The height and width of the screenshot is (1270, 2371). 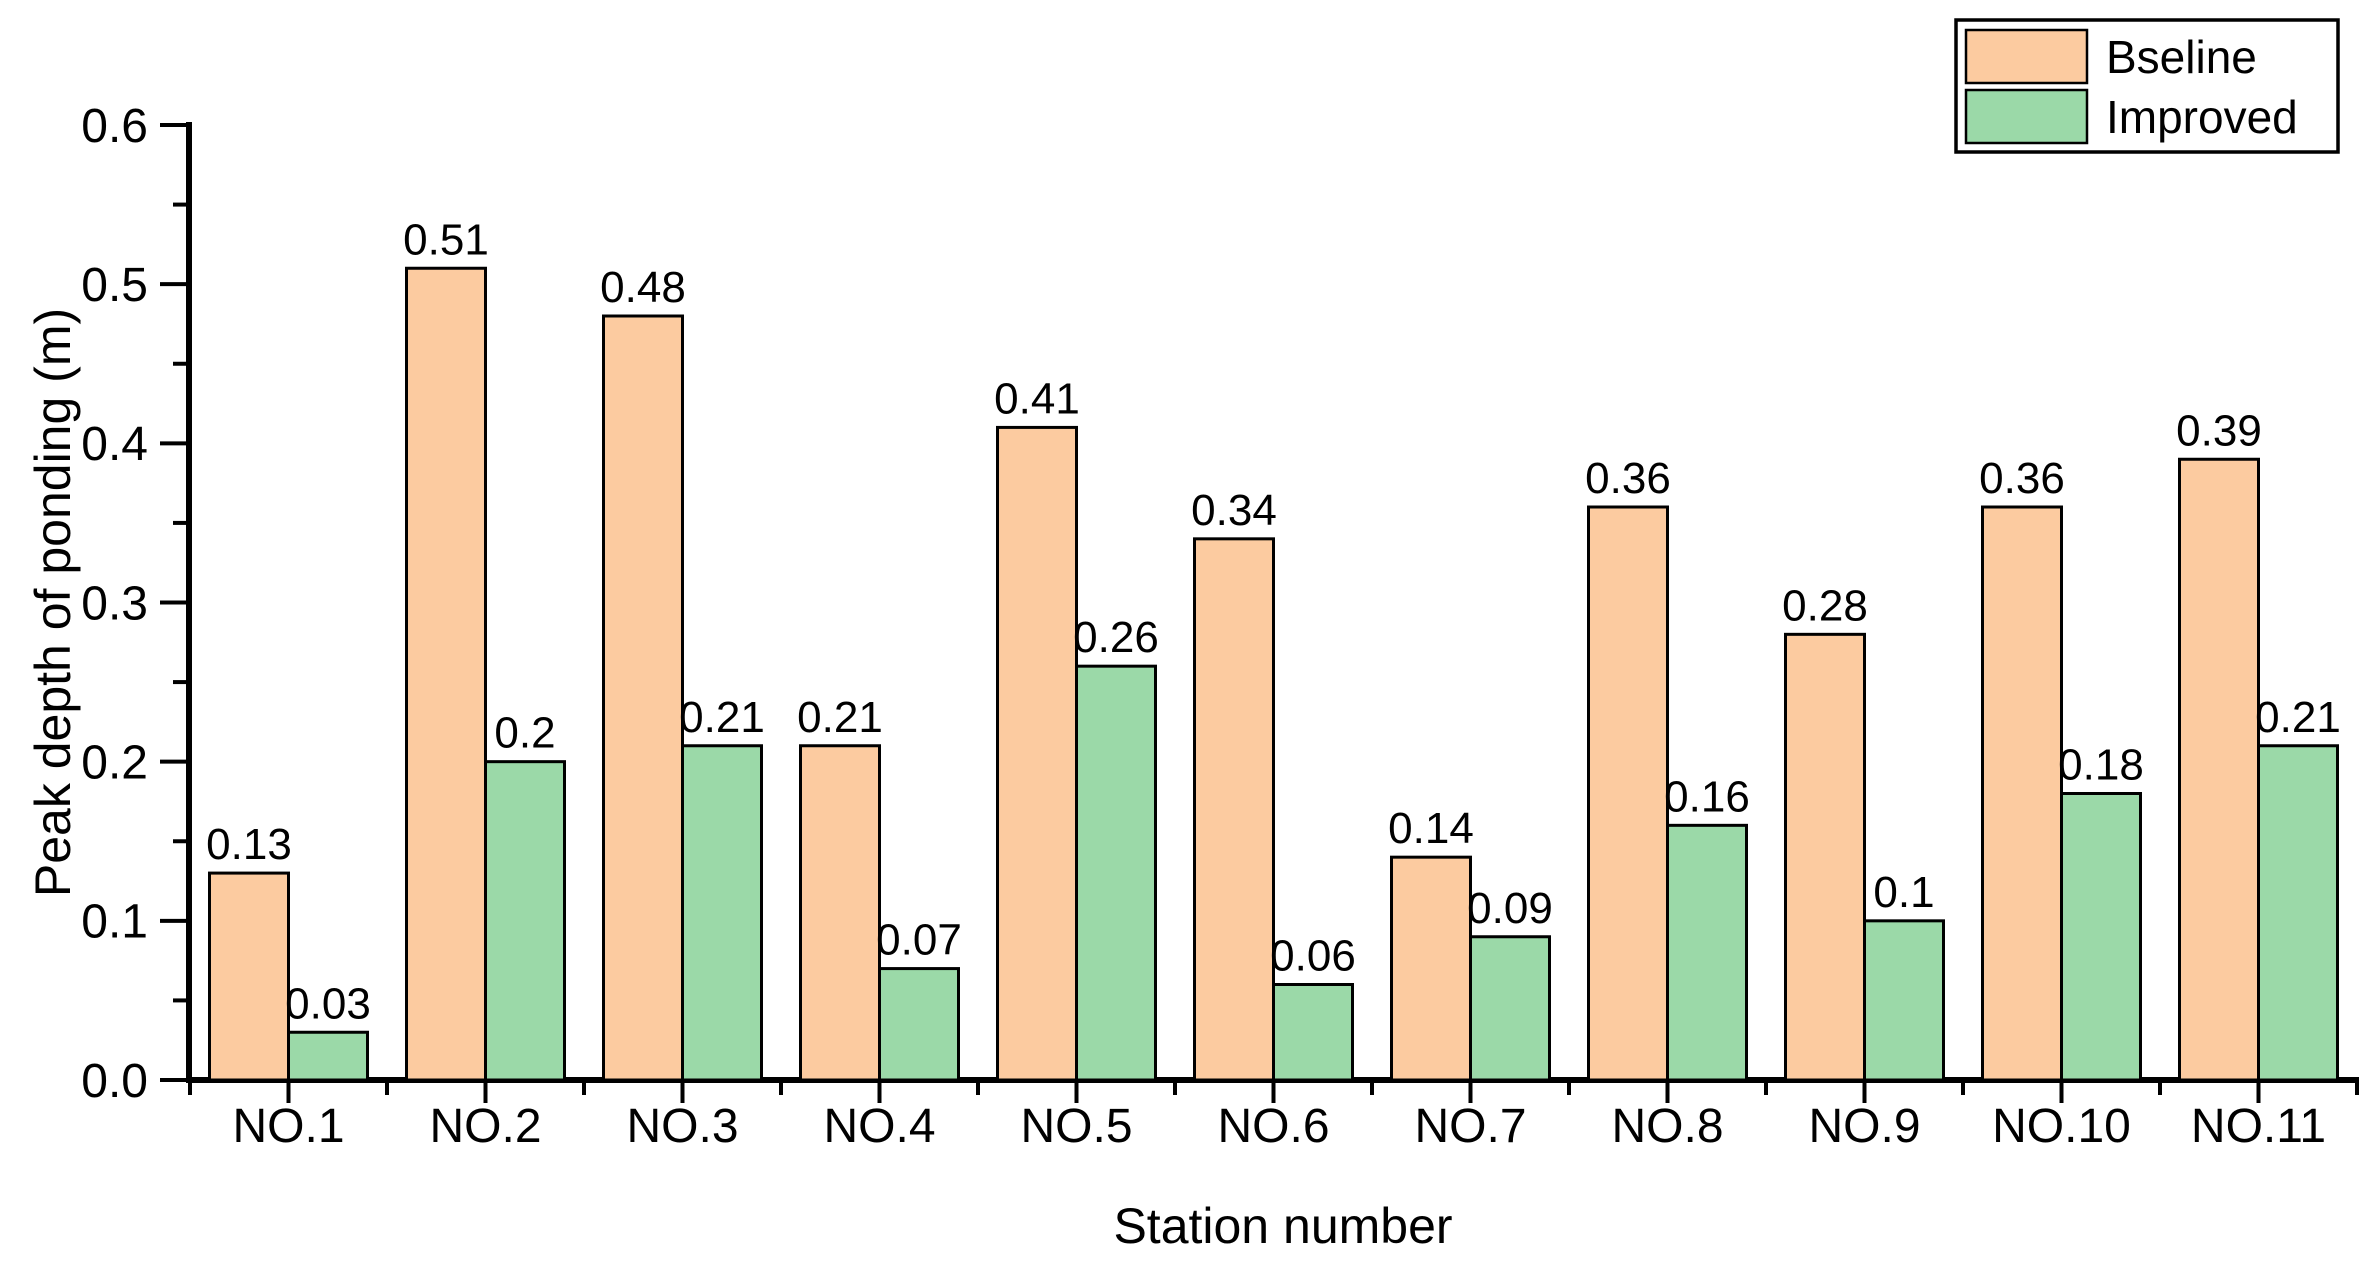 What do you see at coordinates (249, 844) in the screenshot?
I see `bar-value-label: 0.13` at bounding box center [249, 844].